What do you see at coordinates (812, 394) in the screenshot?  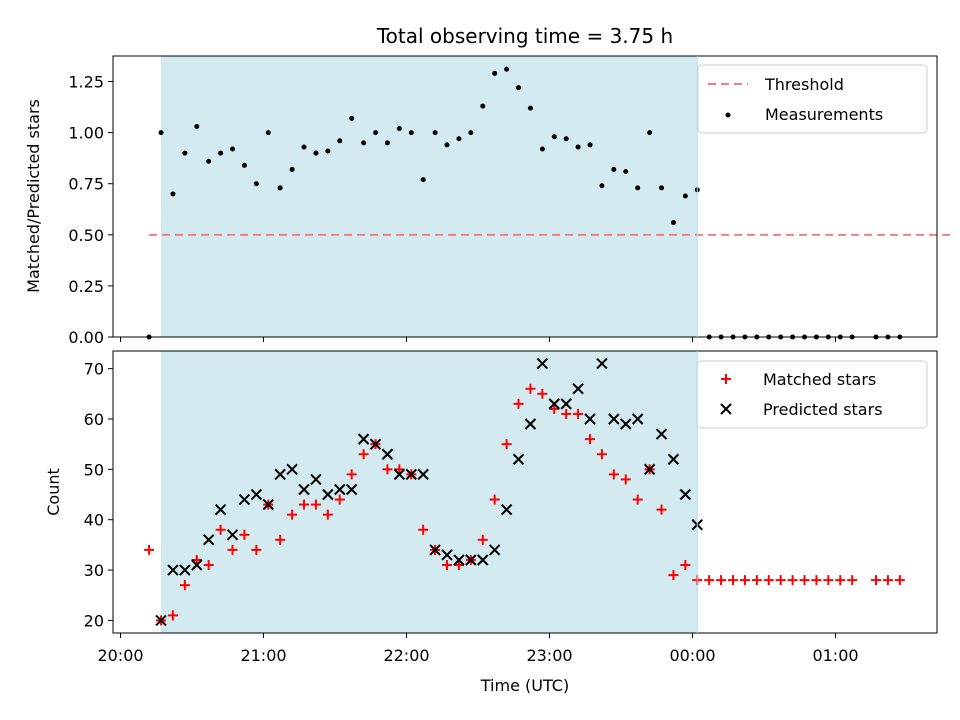 I see `bottom-legend: Matched stars Predicted stars` at bounding box center [812, 394].